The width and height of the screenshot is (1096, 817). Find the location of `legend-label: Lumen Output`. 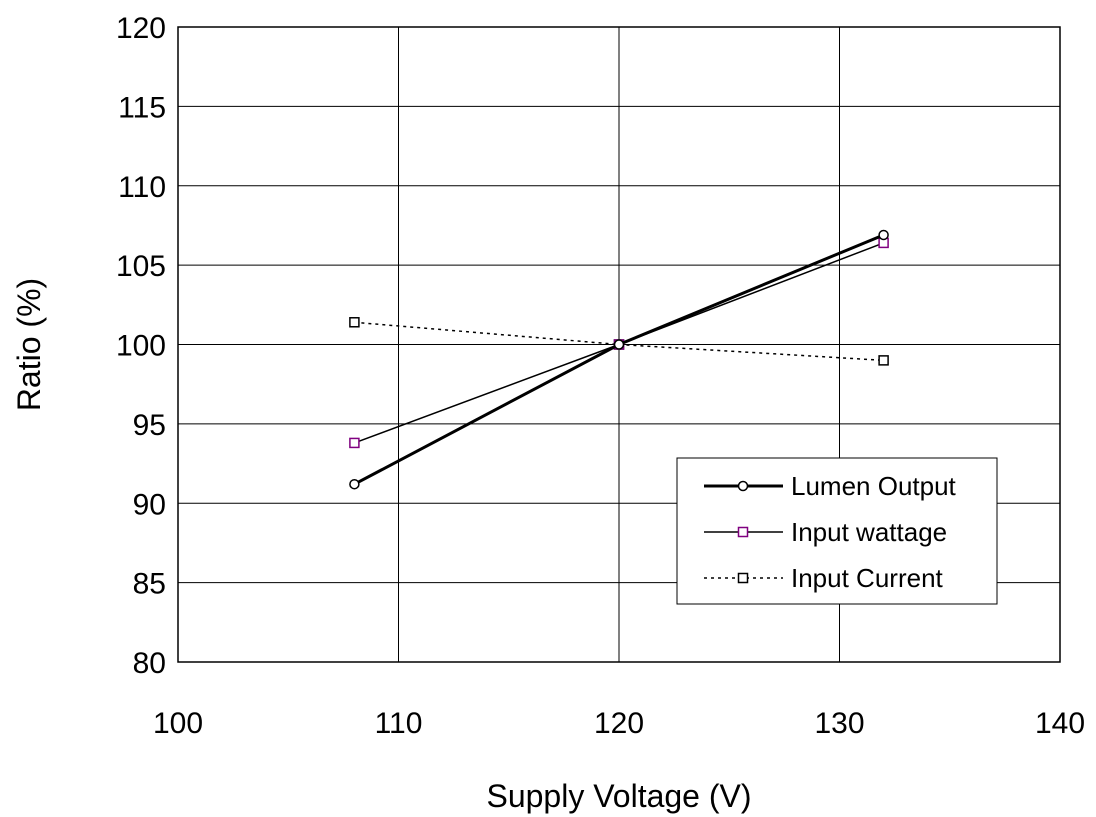

legend-label: Lumen Output is located at coordinates (874, 486).